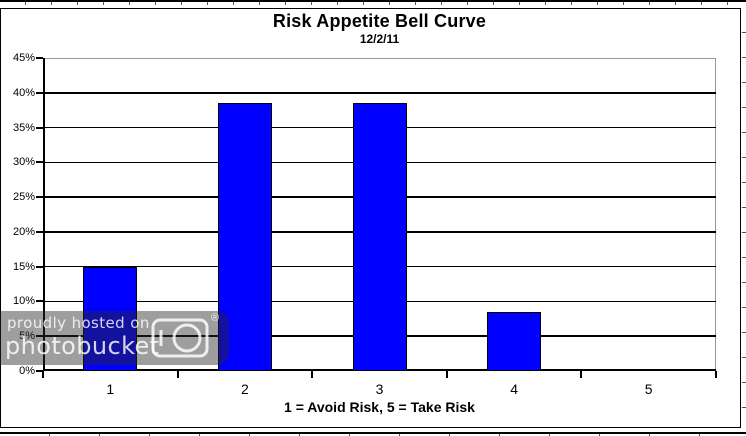 The height and width of the screenshot is (436, 746). What do you see at coordinates (379, 93) in the screenshot?
I see `gridline-40pct` at bounding box center [379, 93].